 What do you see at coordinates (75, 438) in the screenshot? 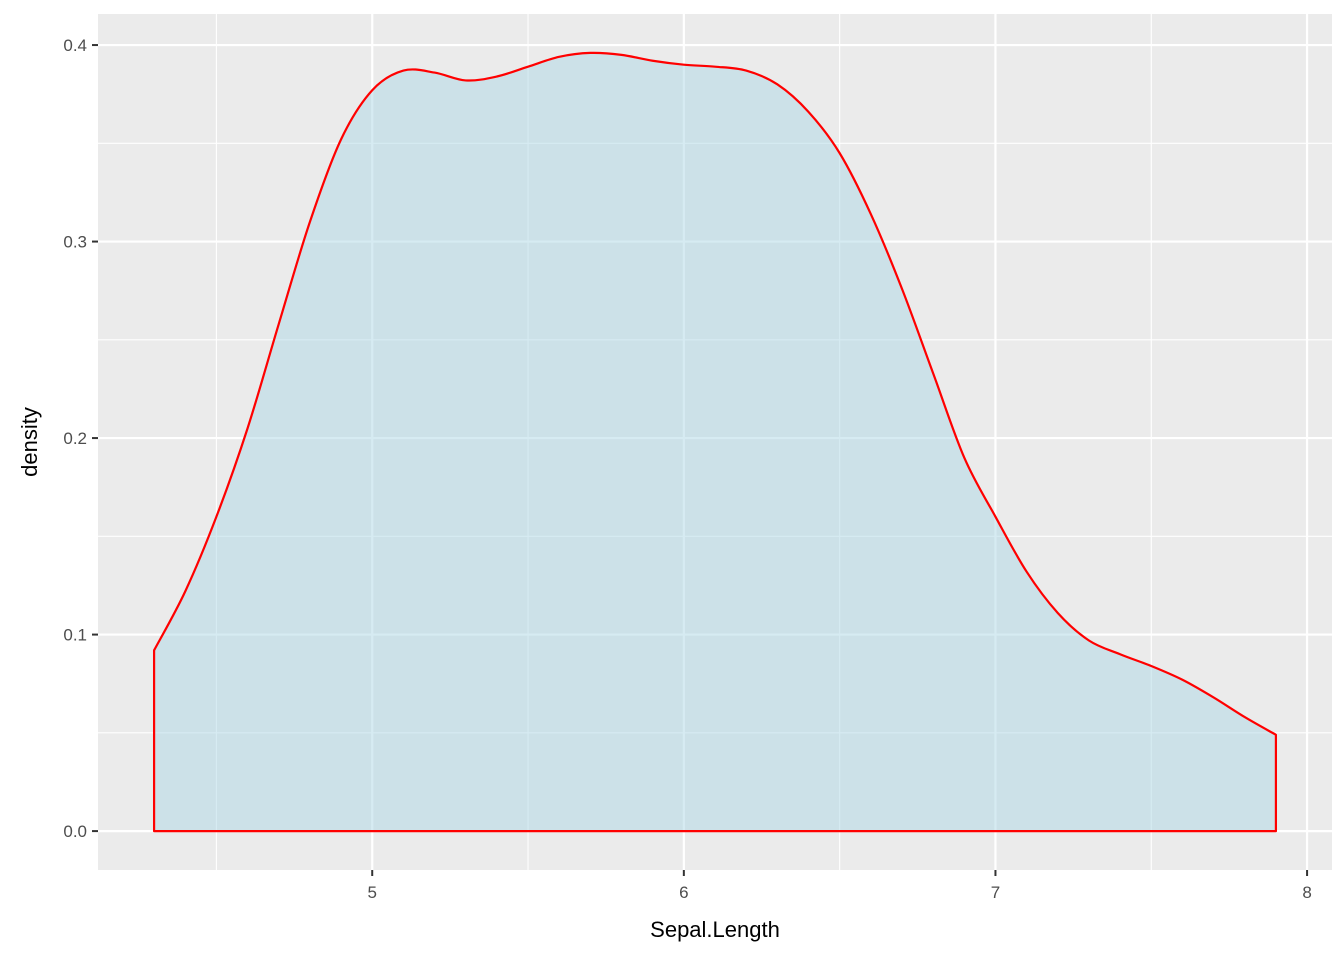
I see `y-tick-label: 0.2` at bounding box center [75, 438].